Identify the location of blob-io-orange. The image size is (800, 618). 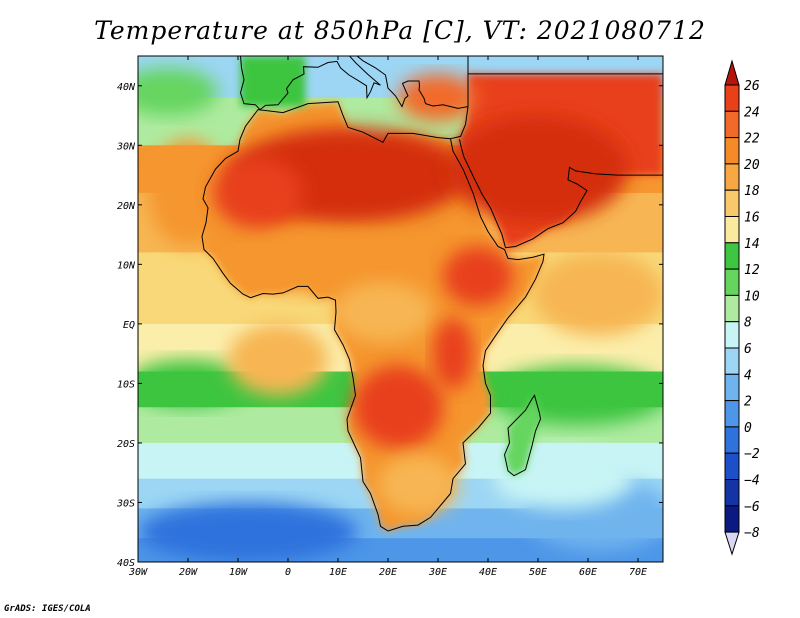
(598, 294).